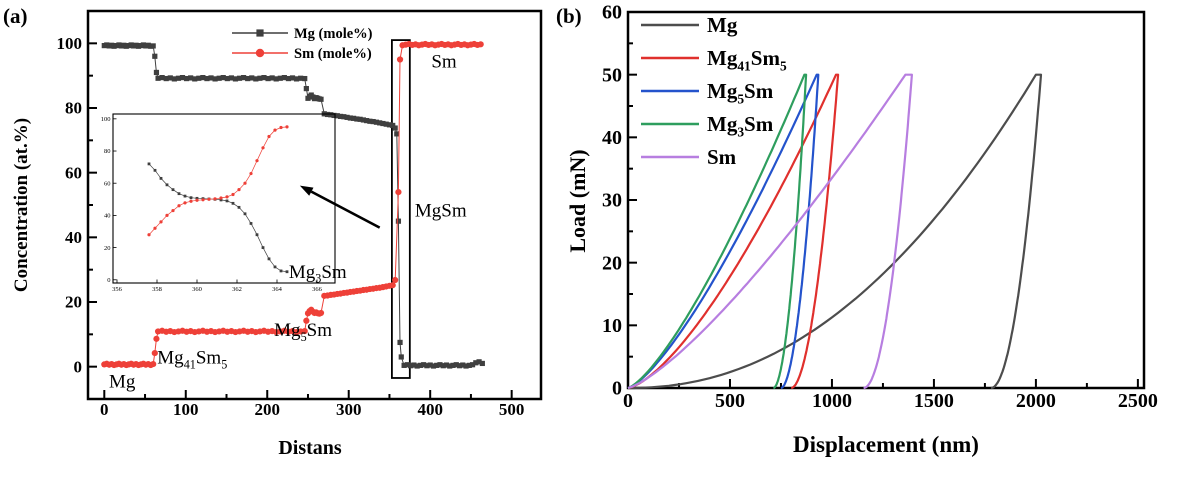 The width and height of the screenshot is (1178, 477). I want to click on legend-label: Mg41Sm5, so click(747, 59).